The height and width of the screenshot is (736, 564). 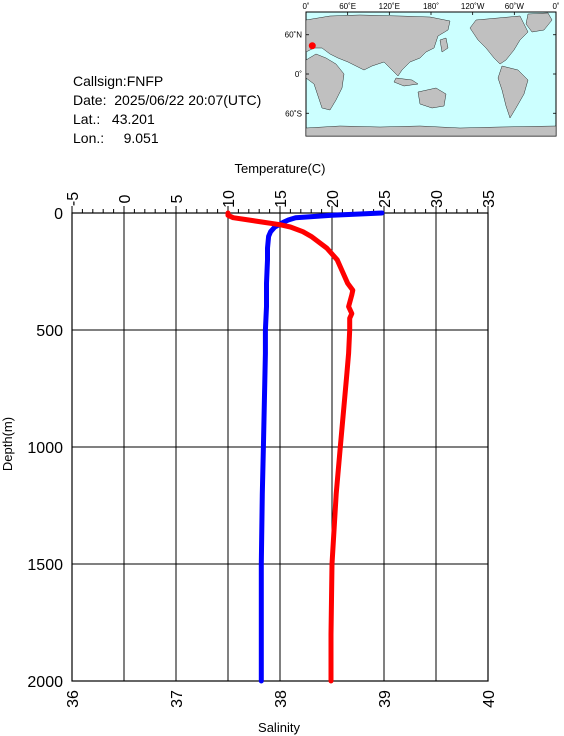 I want to click on date-text: Date: 2025/06/22 20:07(UTC), so click(x=167, y=100).